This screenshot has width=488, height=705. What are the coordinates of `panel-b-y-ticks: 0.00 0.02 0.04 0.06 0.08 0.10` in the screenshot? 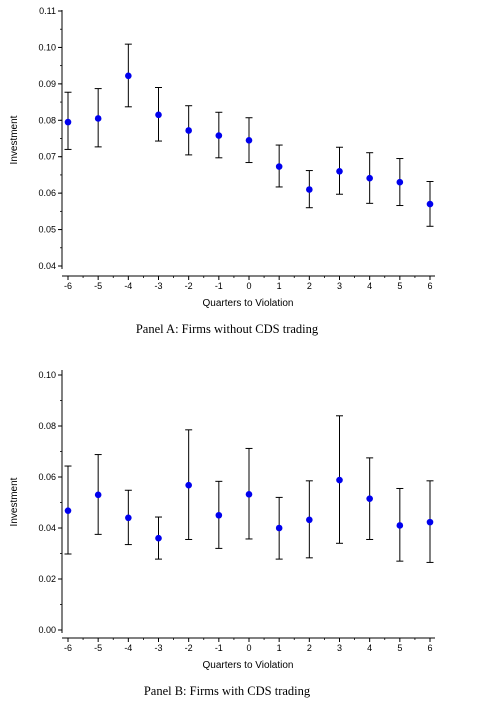 It's located at (50, 502).